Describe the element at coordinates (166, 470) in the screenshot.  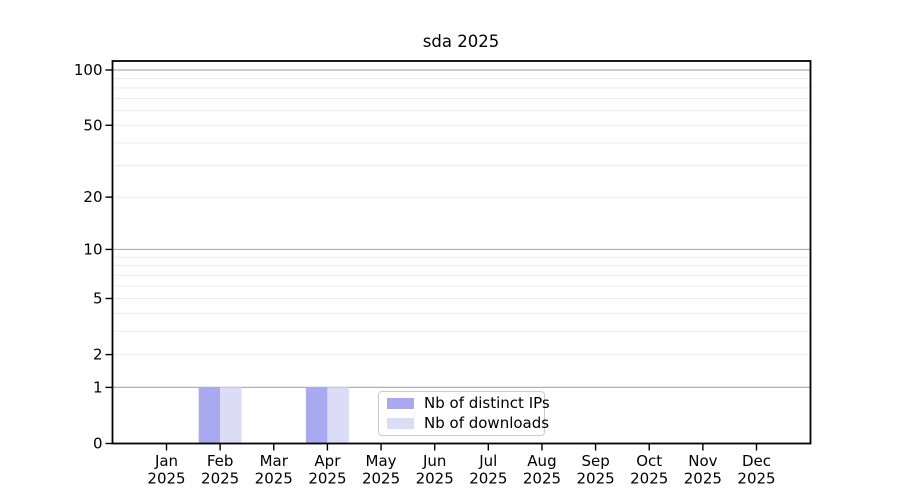
I see `x-tick-label: Jan 2025` at that location.